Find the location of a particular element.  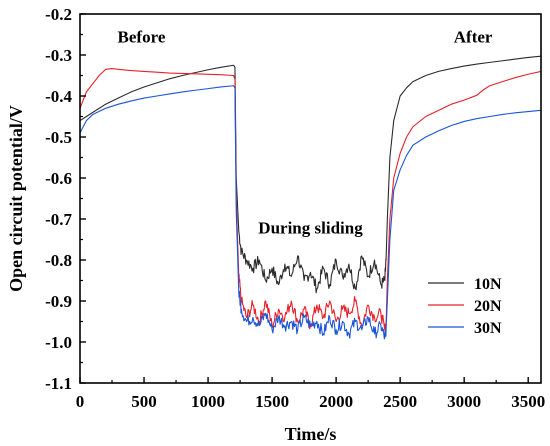

x-tick-label: 1000 is located at coordinates (208, 401).